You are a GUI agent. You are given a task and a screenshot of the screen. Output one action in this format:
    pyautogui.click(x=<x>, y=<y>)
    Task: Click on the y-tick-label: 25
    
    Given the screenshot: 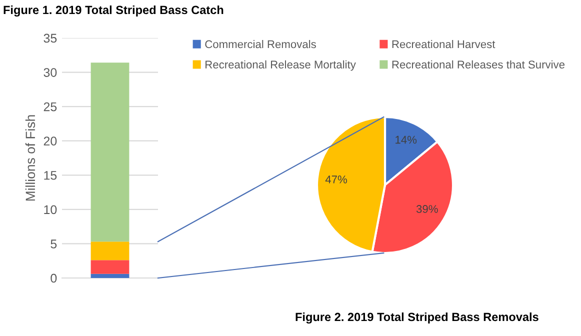 What is the action you would take?
    pyautogui.click(x=50, y=107)
    